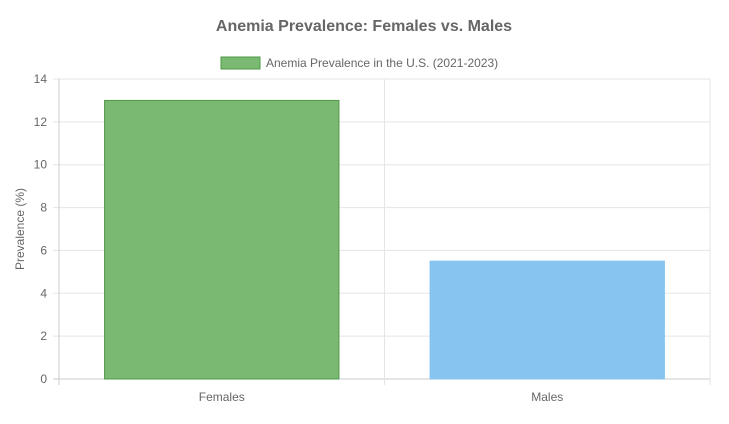  What do you see at coordinates (41, 79) in the screenshot?
I see `y-tick-label: 14` at bounding box center [41, 79].